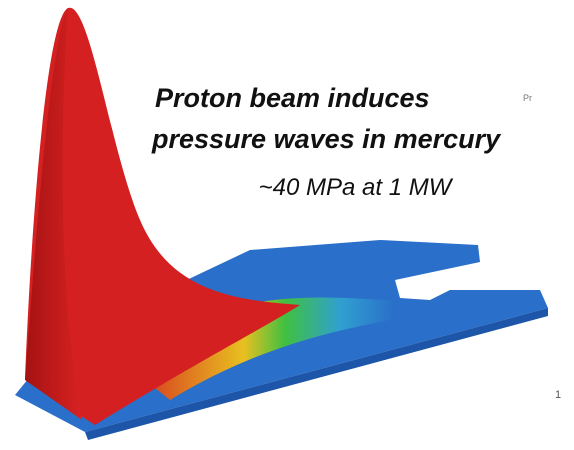 The image size is (574, 450). What do you see at coordinates (558, 395) in the screenshot?
I see `fragment-text: 1` at bounding box center [558, 395].